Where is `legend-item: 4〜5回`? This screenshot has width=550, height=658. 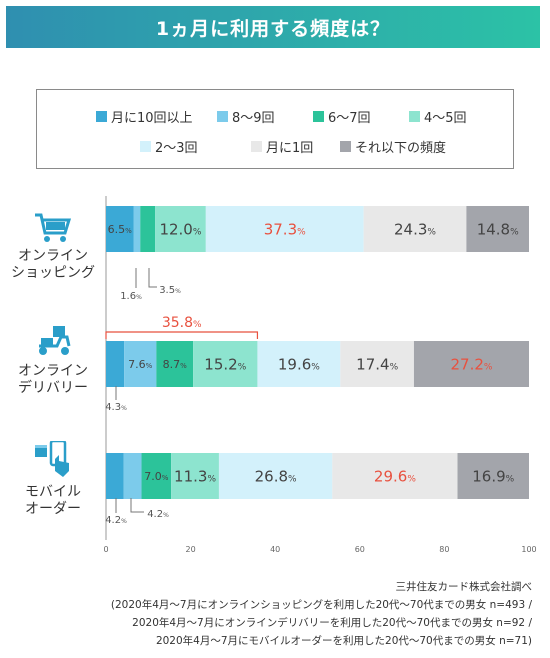 legend-item: 4〜5回 is located at coordinates (438, 116).